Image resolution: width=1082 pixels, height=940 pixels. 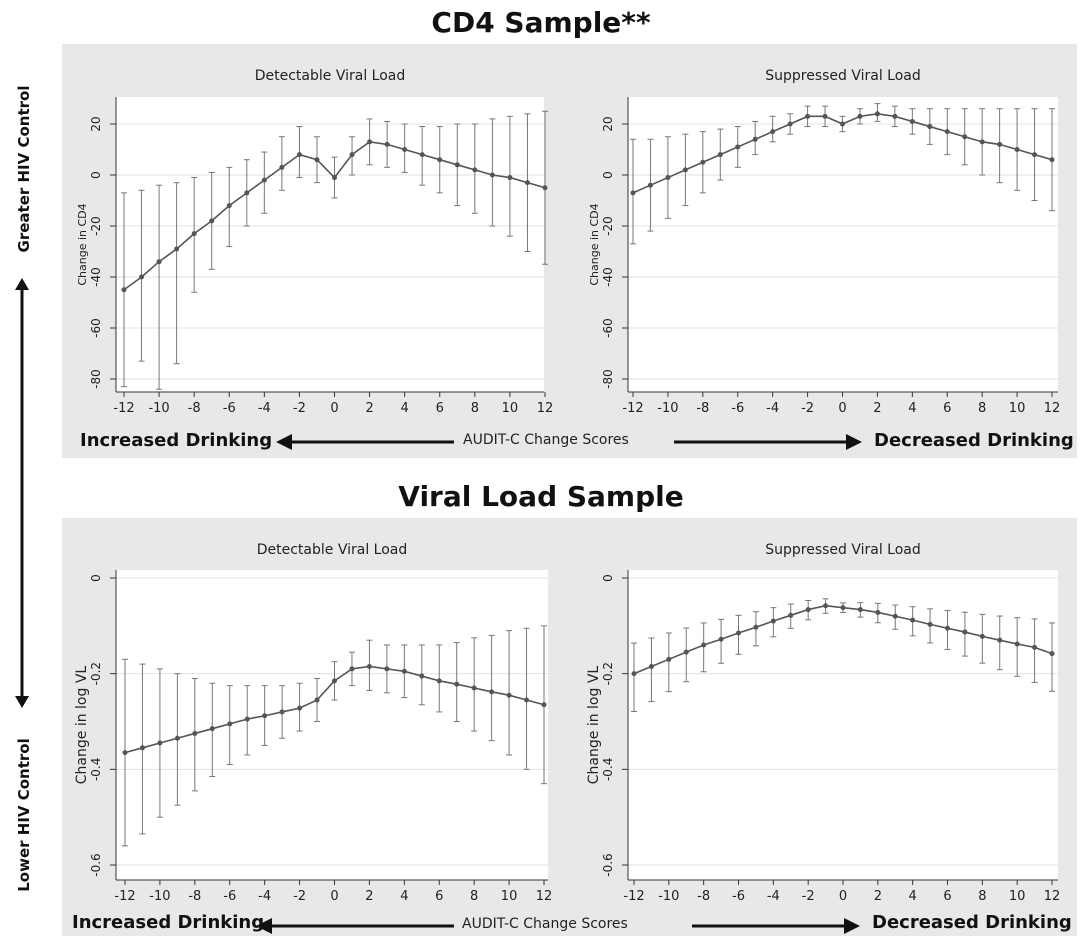 What do you see at coordinates (176, 440) in the screenshot?
I see `increased-drinking-label-top: Increased Drinking` at bounding box center [176, 440].